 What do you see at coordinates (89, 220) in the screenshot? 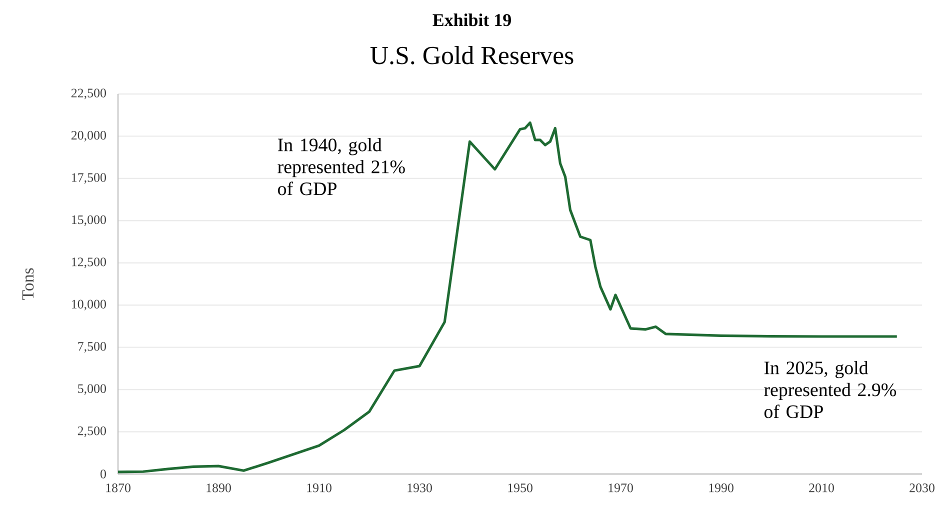
I see `y-tick-label: 15,000` at bounding box center [89, 220].